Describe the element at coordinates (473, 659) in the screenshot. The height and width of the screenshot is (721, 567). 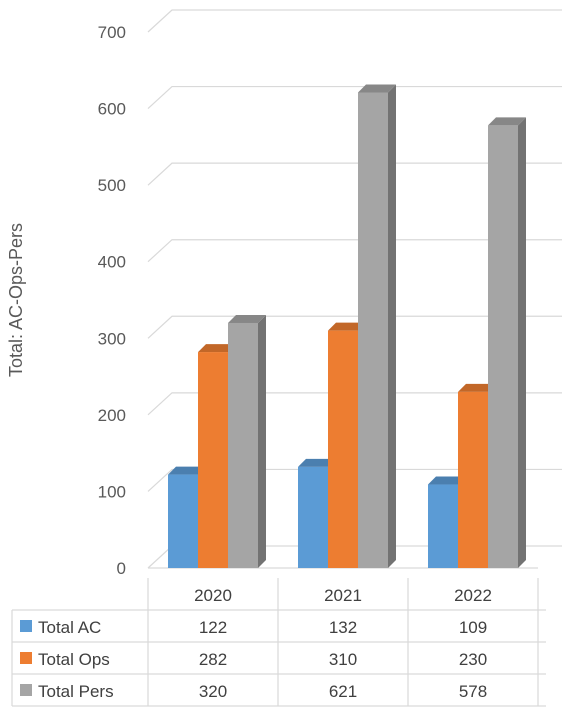
I see `data-value: 230` at that location.